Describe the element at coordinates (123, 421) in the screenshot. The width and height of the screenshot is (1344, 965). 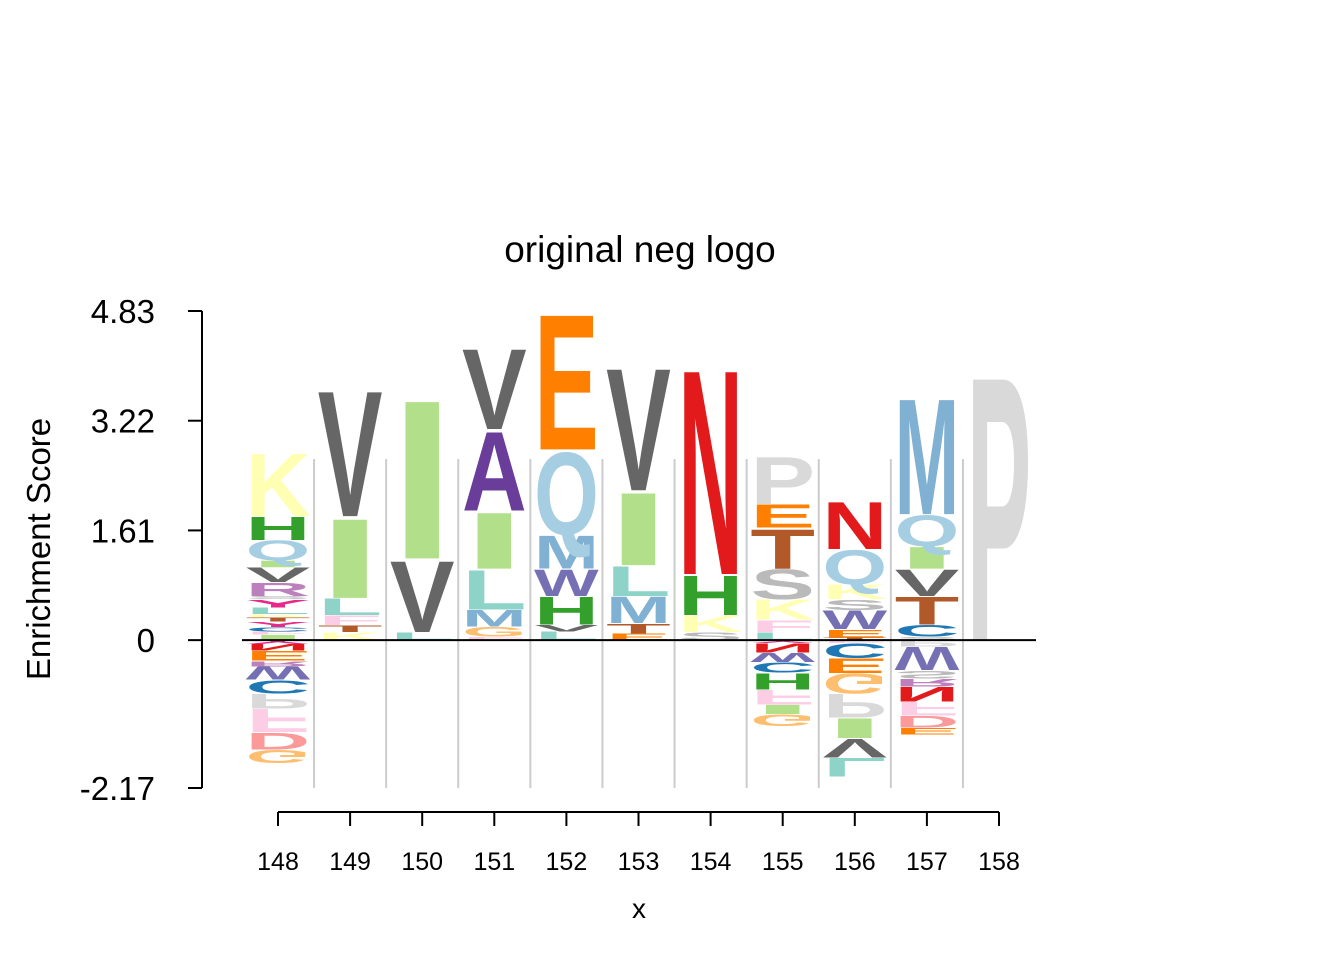
I see `y-tick-label: 3.22` at that location.